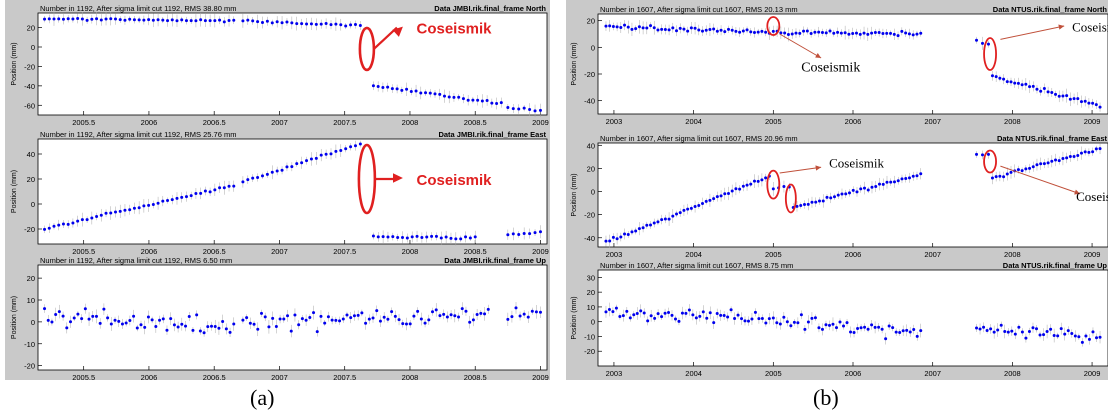  Describe the element at coordinates (773, 254) in the screenshot. I see `x-tick-label: 2005` at that location.